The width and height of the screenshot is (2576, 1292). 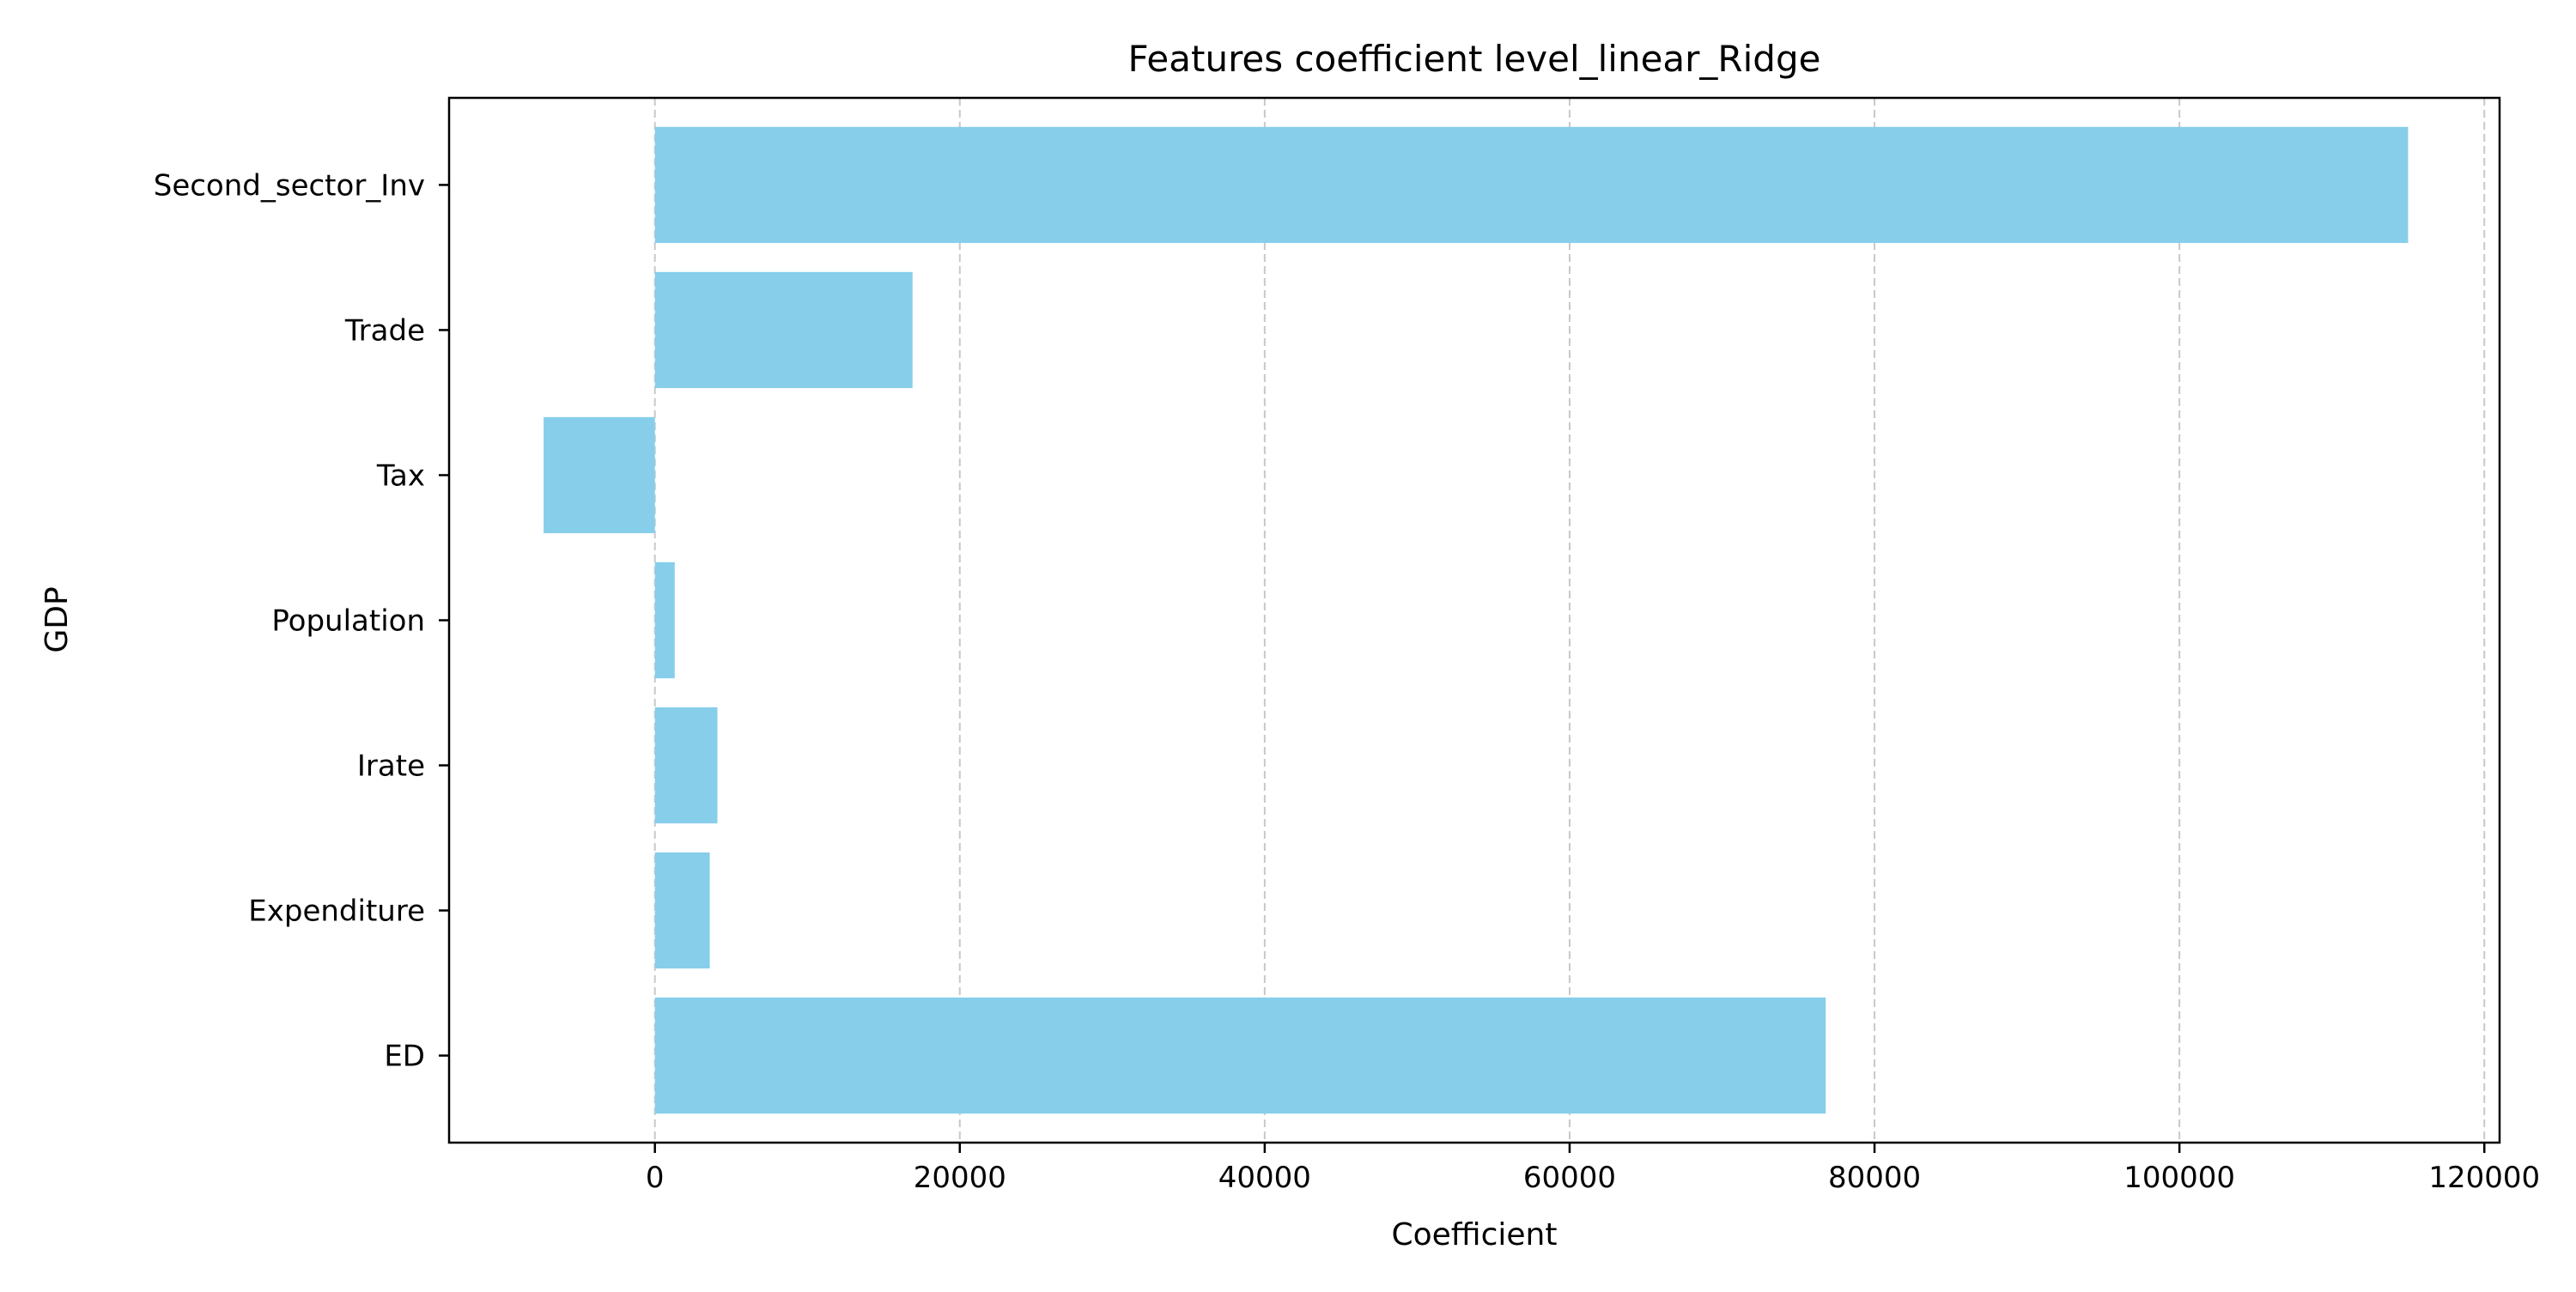 What do you see at coordinates (1569, 1178) in the screenshot?
I see `x-tick-label: 60000` at bounding box center [1569, 1178].